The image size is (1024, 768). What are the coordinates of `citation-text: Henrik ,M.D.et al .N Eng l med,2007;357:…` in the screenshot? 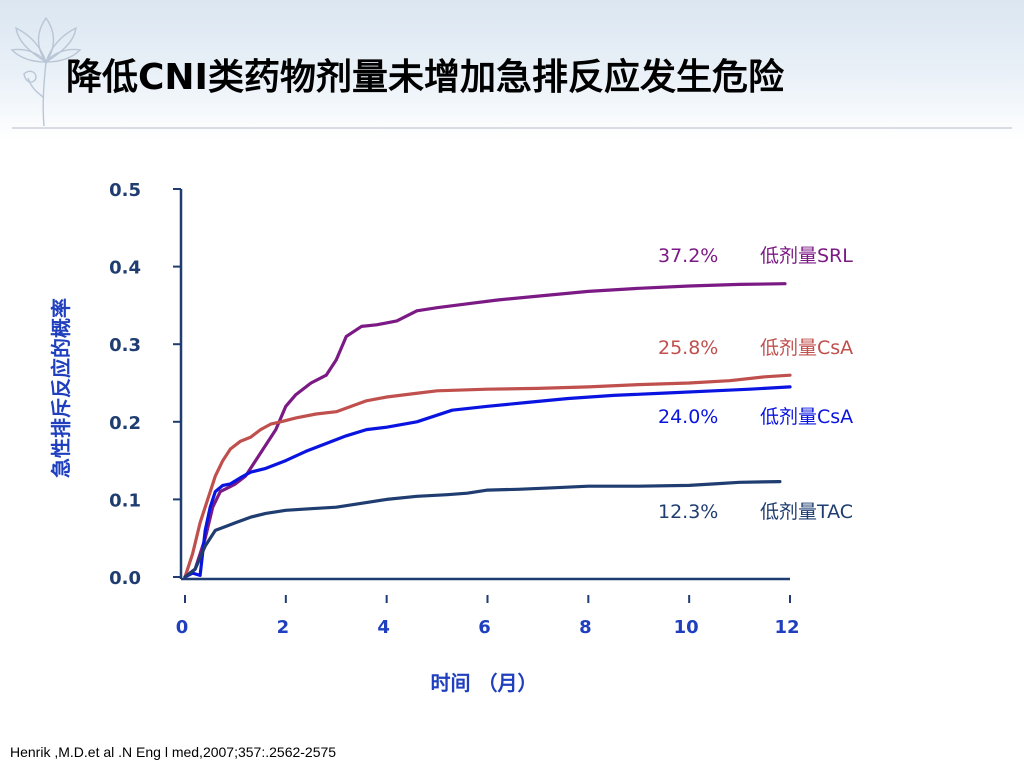 It's located at (173, 752).